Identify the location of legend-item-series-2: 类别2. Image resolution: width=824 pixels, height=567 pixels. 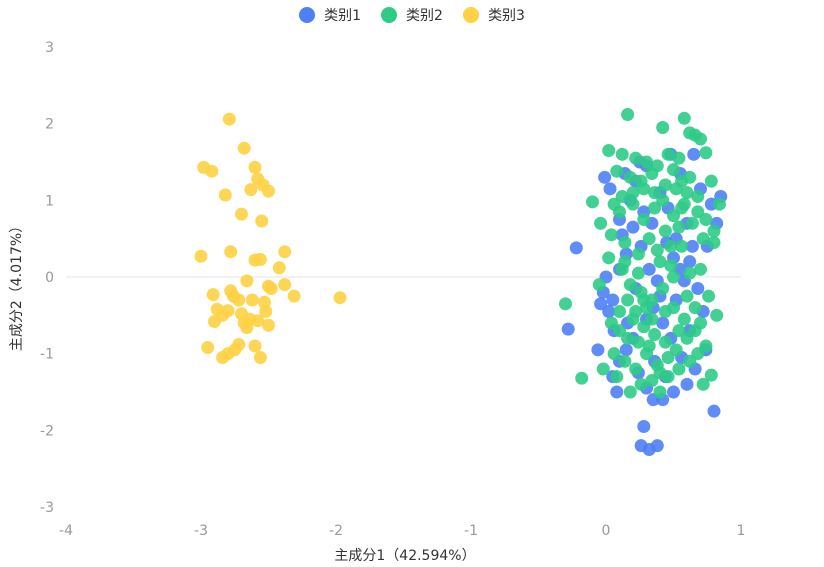
(412, 15).